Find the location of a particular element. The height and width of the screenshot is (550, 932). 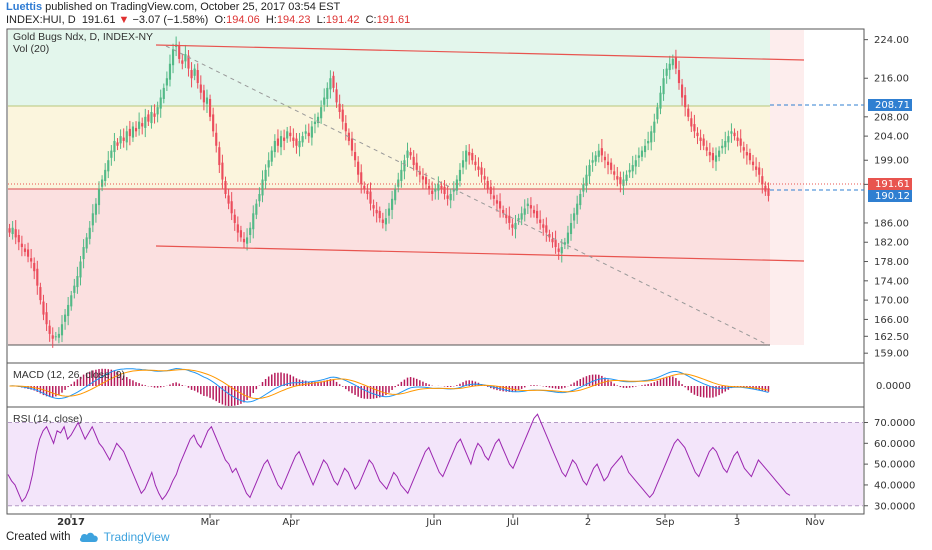

price-change: −3.07 (−1.58%) is located at coordinates (170, 20).